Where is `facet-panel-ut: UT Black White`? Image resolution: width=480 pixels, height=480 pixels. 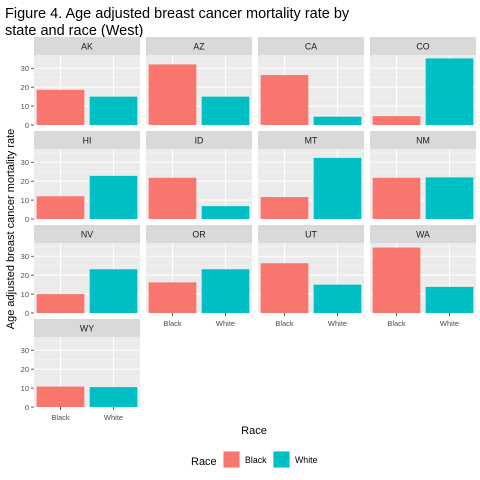
facet-panel-ut: UT Black White is located at coordinates (311, 276).